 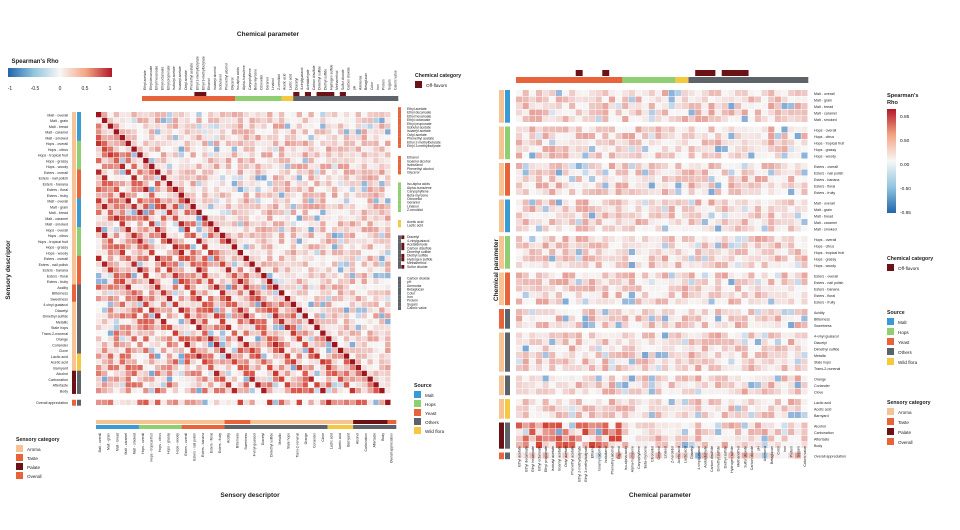 What do you see at coordinates (55, 317) in the screenshot?
I see `left-row-label: Dimethyl sulfide` at bounding box center [55, 317].